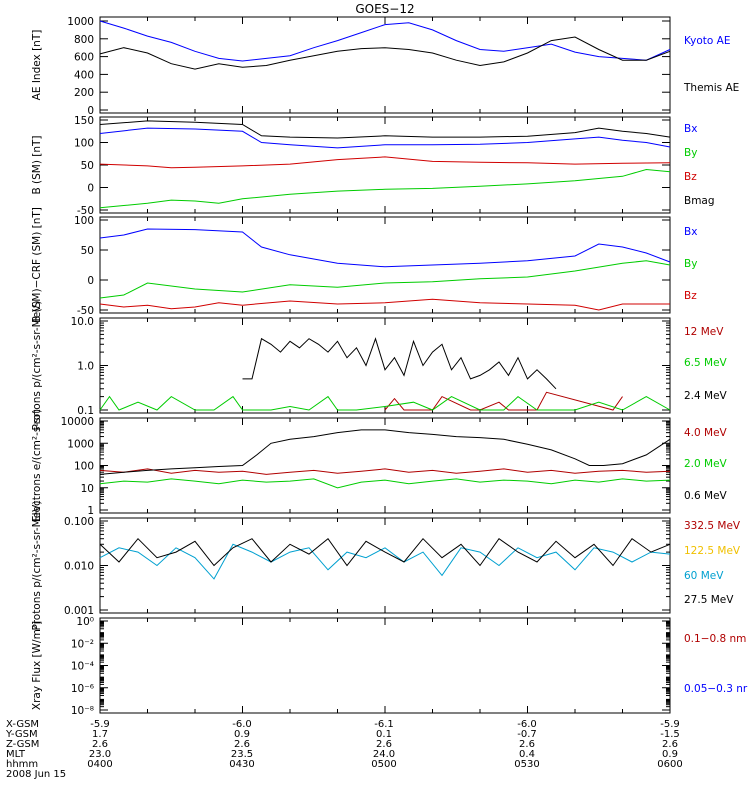  Describe the element at coordinates (22, 744) in the screenshot. I see `orbit-row-label: Z-GSM` at that location.